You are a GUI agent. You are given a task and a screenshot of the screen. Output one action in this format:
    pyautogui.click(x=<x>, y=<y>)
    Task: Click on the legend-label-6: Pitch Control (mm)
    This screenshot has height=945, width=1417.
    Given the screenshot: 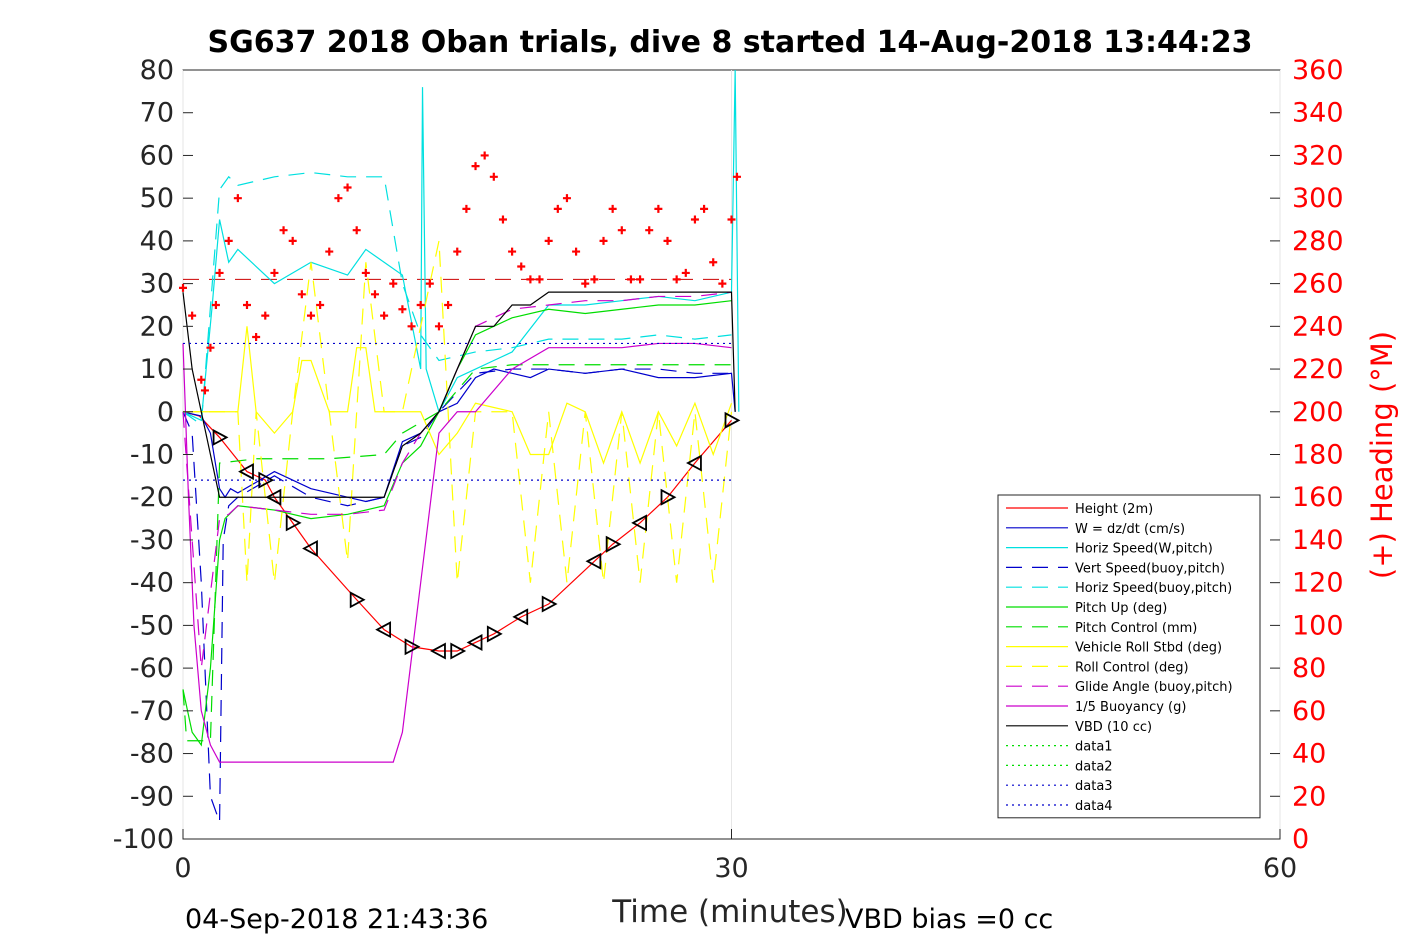 What is the action you would take?
    pyautogui.click(x=1136, y=628)
    